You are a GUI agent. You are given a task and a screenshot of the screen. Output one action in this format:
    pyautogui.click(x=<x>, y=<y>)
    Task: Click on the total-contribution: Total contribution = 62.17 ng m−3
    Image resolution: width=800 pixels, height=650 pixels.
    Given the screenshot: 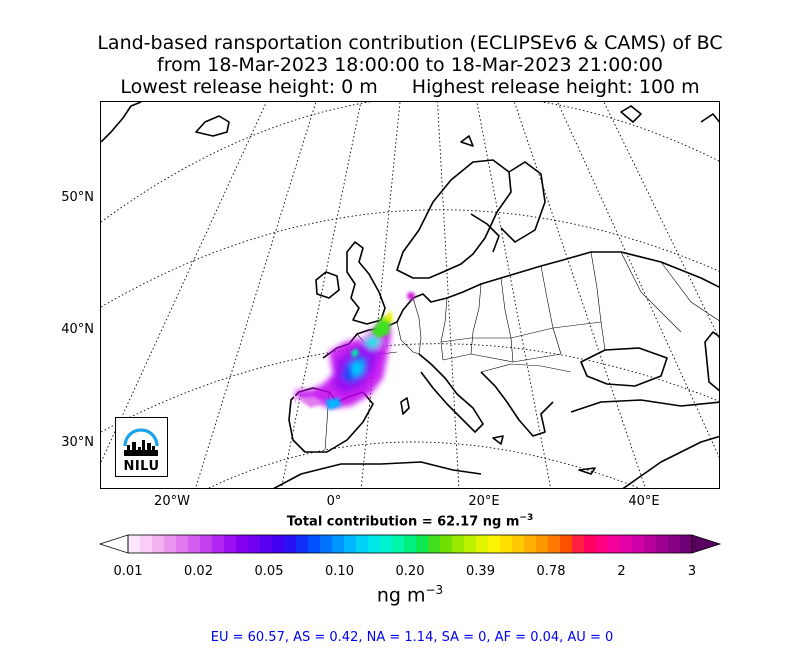 What is the action you would take?
    pyautogui.click(x=400, y=521)
    